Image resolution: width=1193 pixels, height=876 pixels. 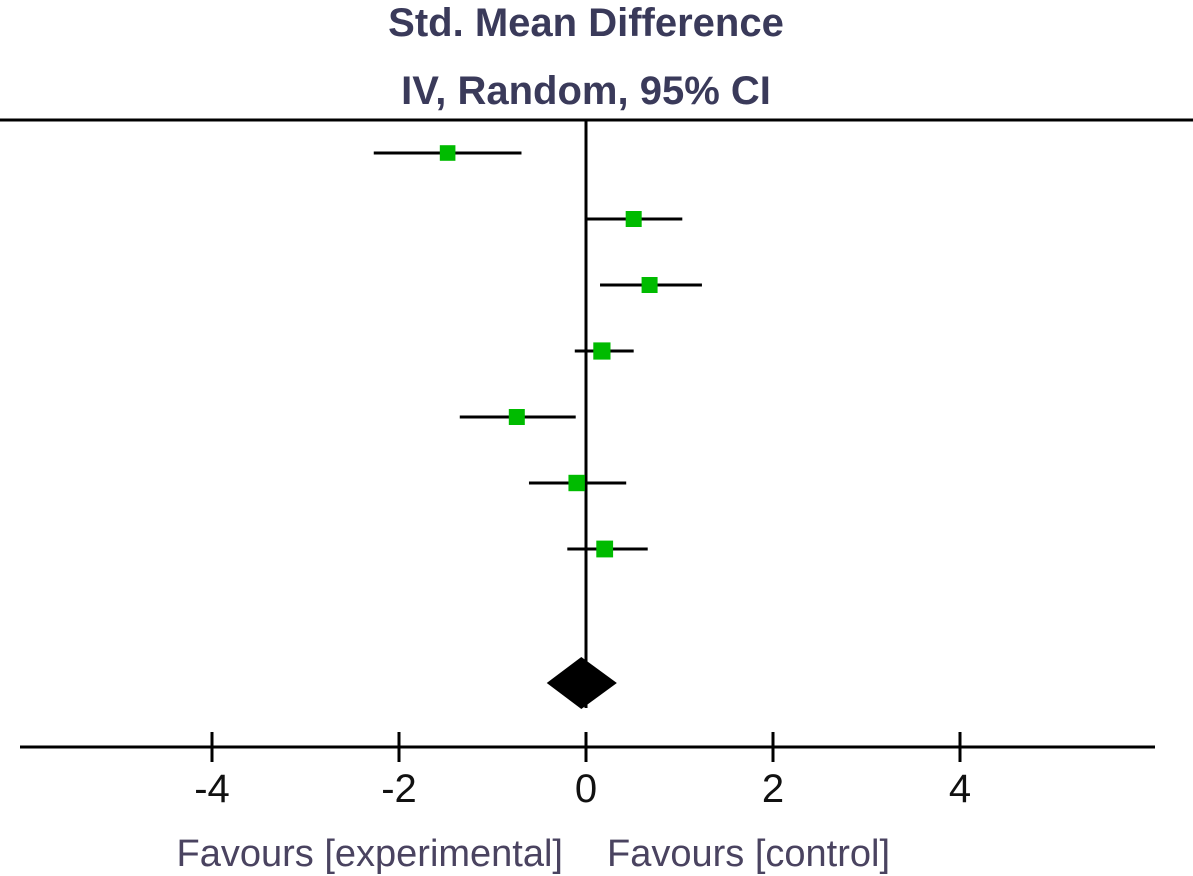 I want to click on overall-effect-diamond, so click(x=581, y=683).